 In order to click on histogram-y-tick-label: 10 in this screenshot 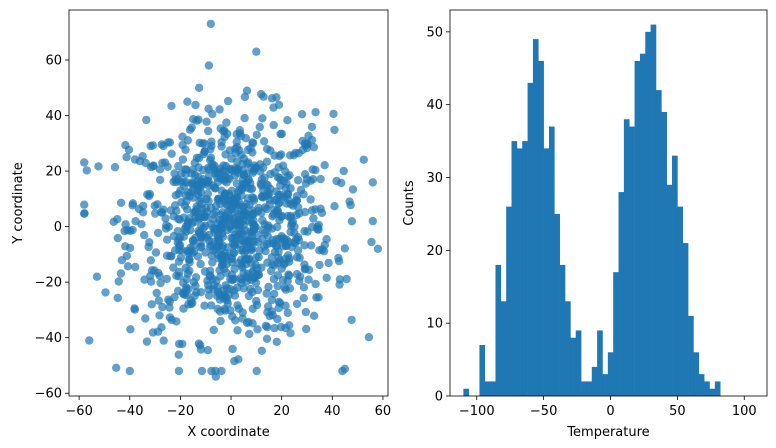, I will do `click(434, 324)`.